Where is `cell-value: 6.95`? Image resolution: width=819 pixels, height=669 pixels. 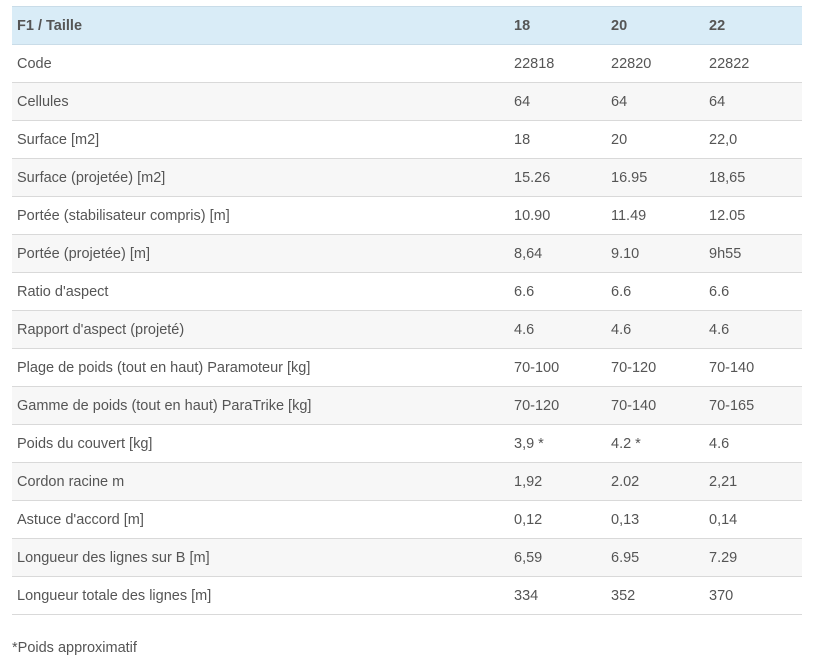
cell-value: 6.95 is located at coordinates (655, 557).